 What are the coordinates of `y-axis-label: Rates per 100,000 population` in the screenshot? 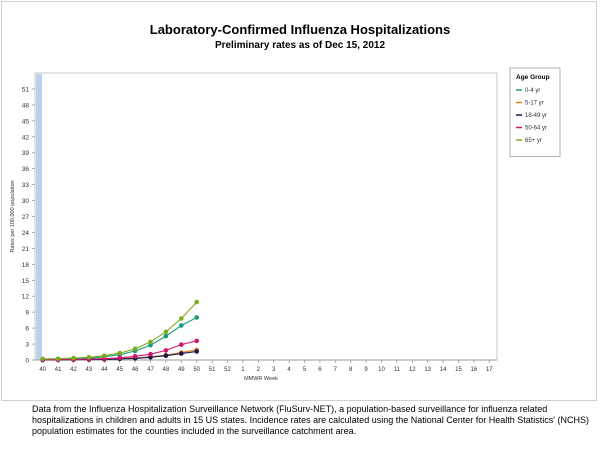 It's located at (13, 216).